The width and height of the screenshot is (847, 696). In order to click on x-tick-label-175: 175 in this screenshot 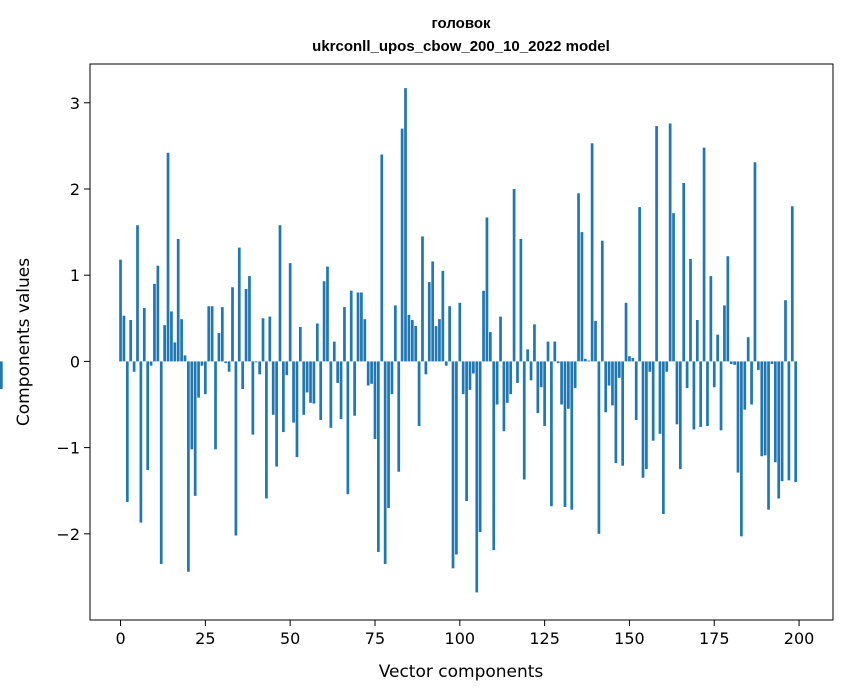, I will do `click(714, 638)`.